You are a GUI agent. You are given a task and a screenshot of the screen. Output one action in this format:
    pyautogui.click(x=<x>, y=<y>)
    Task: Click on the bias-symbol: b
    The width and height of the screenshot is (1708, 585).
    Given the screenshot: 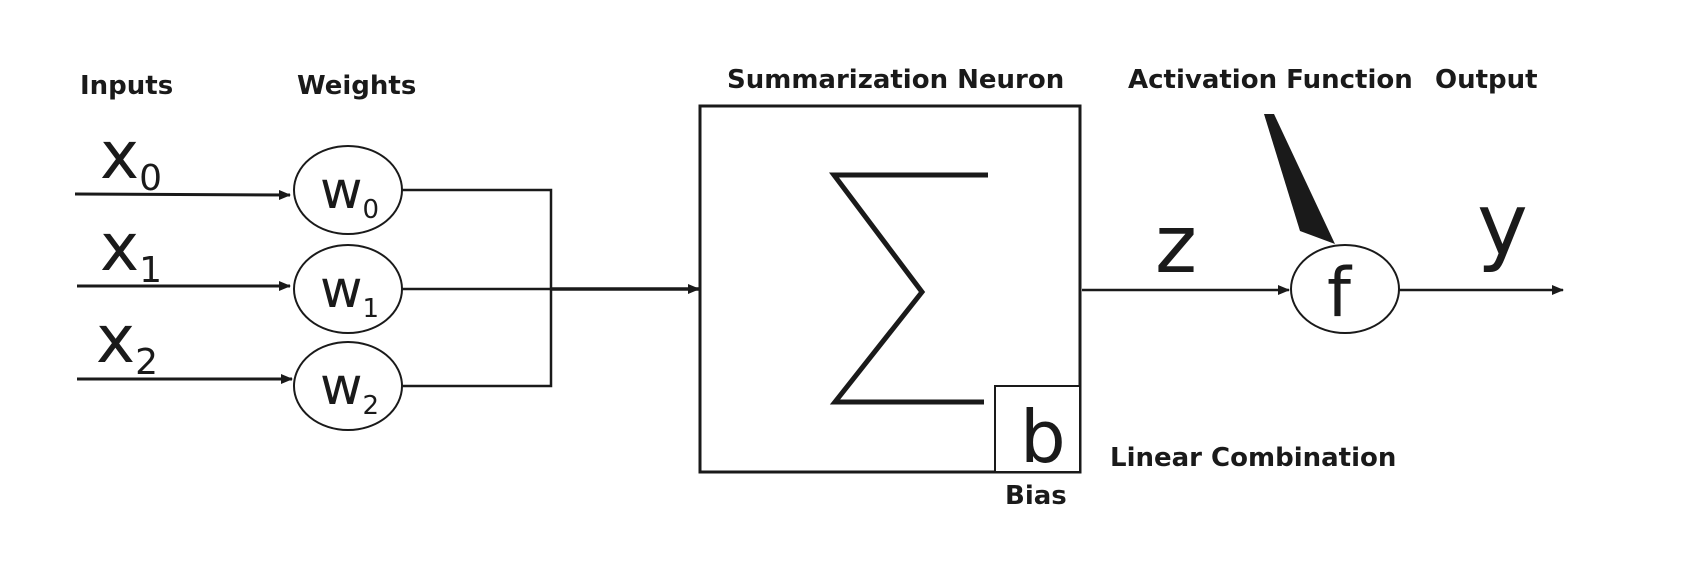 What is the action you would take?
    pyautogui.click(x=1043, y=437)
    